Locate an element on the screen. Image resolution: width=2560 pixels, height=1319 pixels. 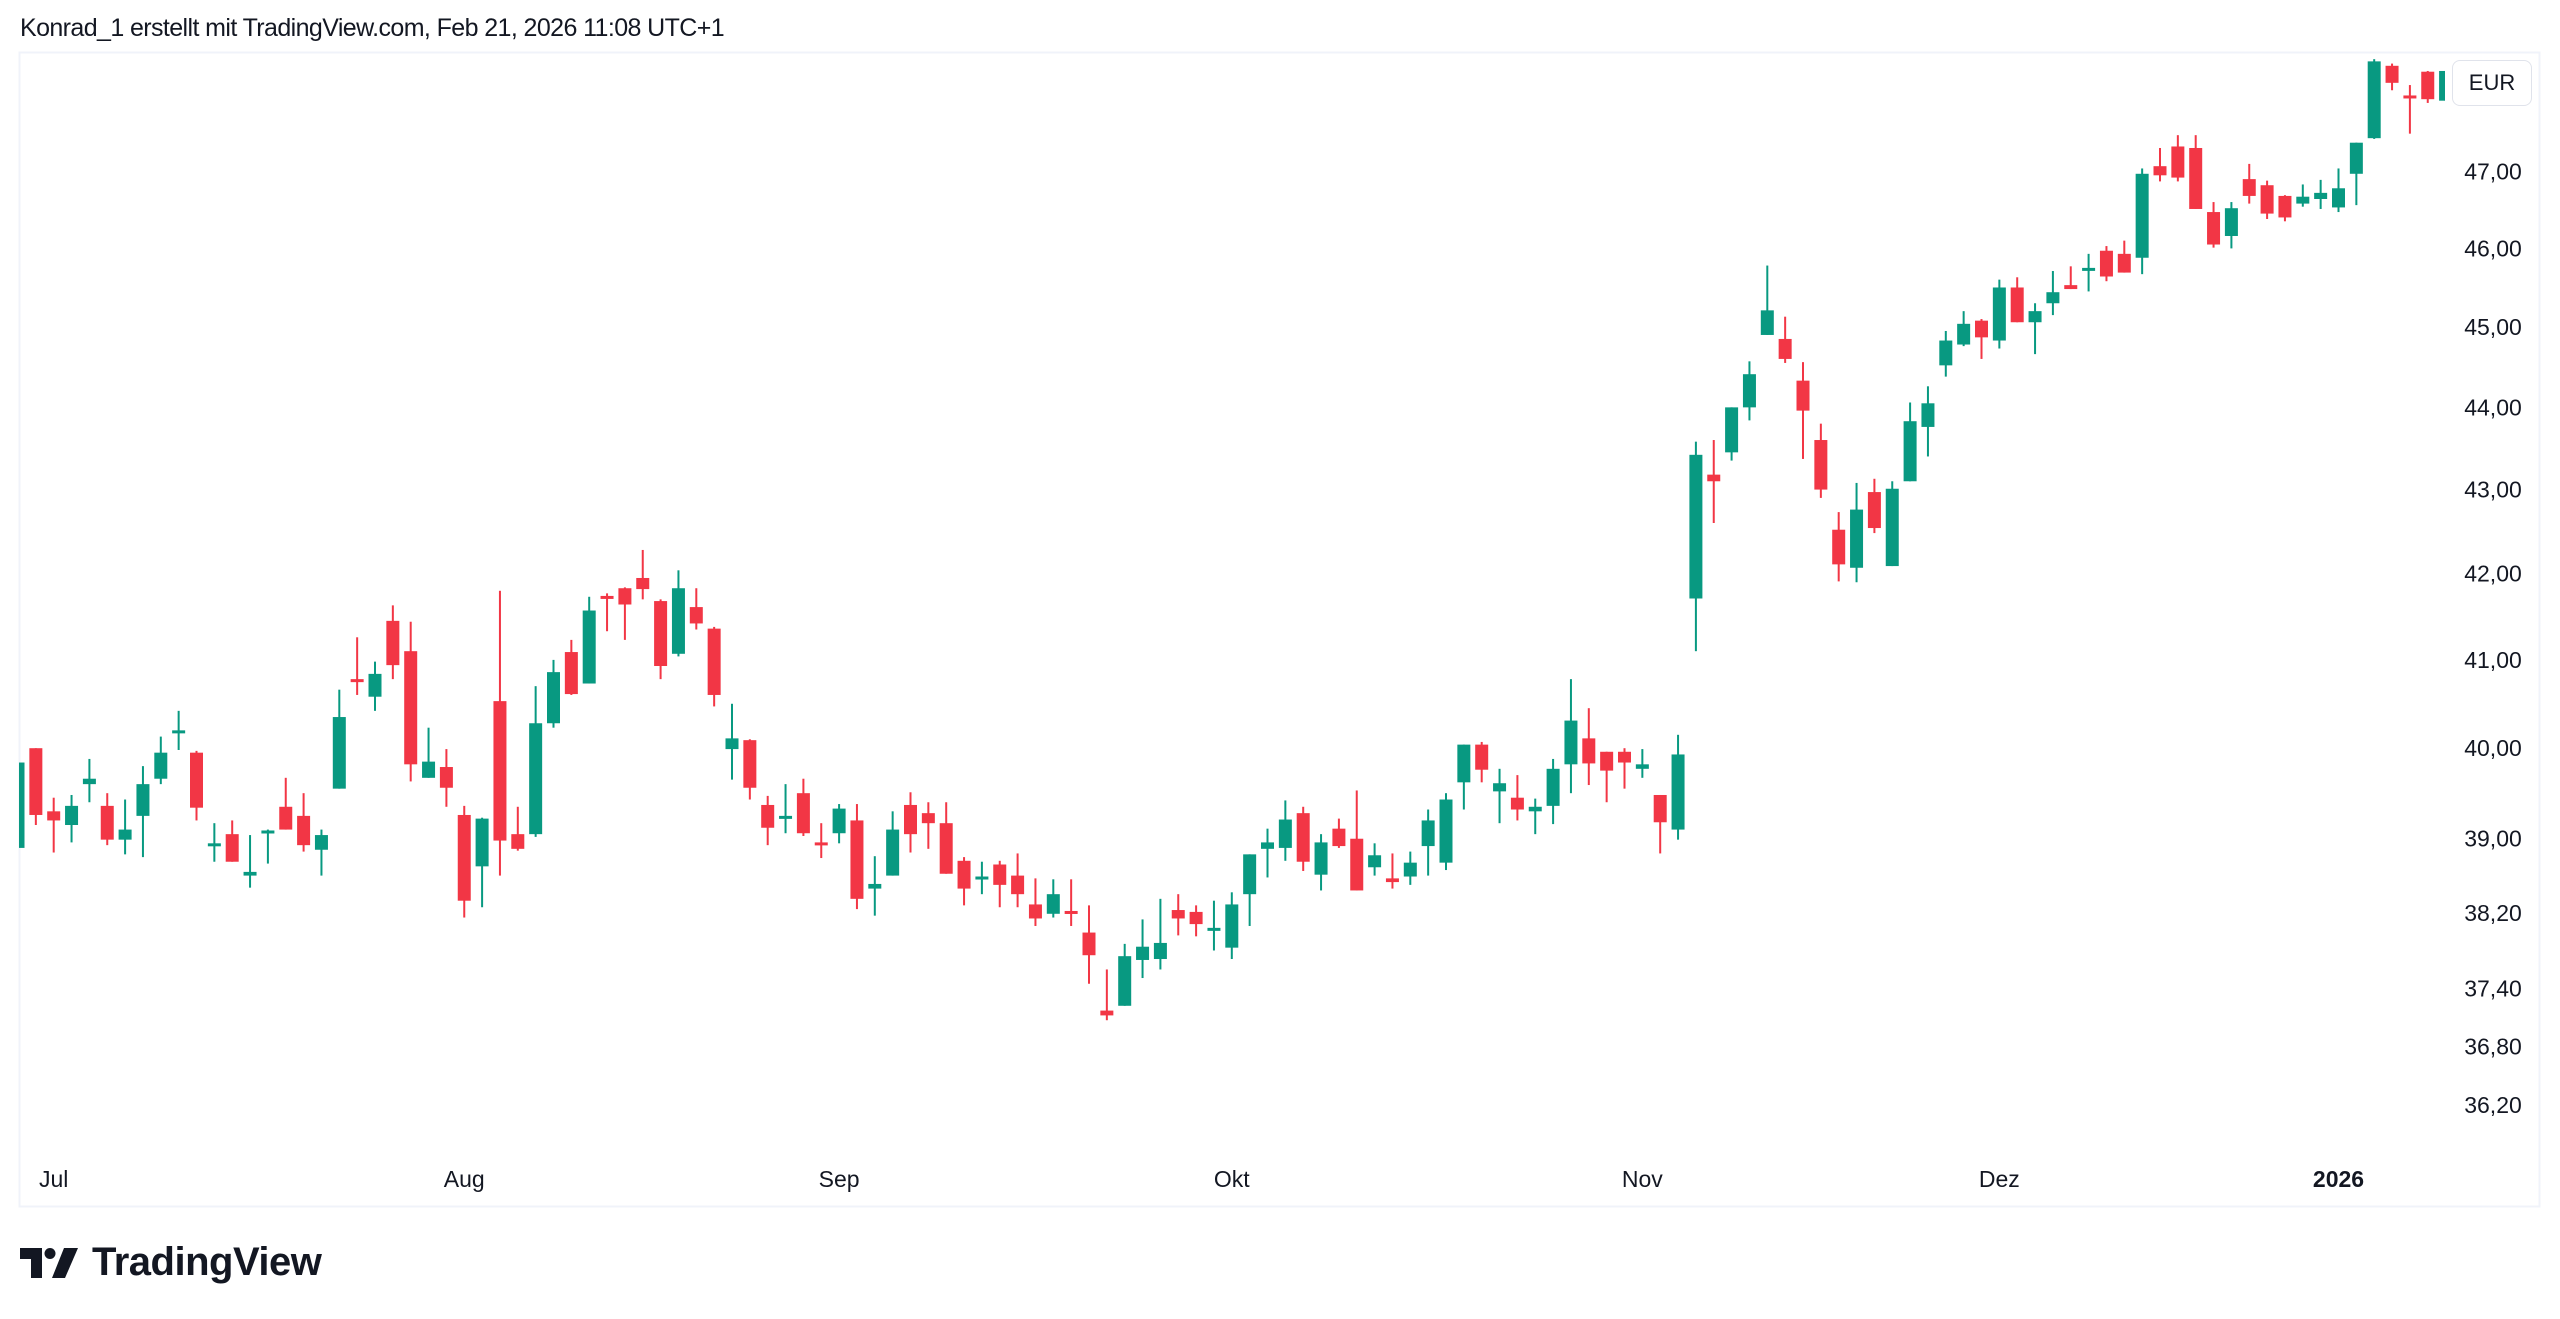
price-tick-label: 44,00 is located at coordinates (2493, 407).